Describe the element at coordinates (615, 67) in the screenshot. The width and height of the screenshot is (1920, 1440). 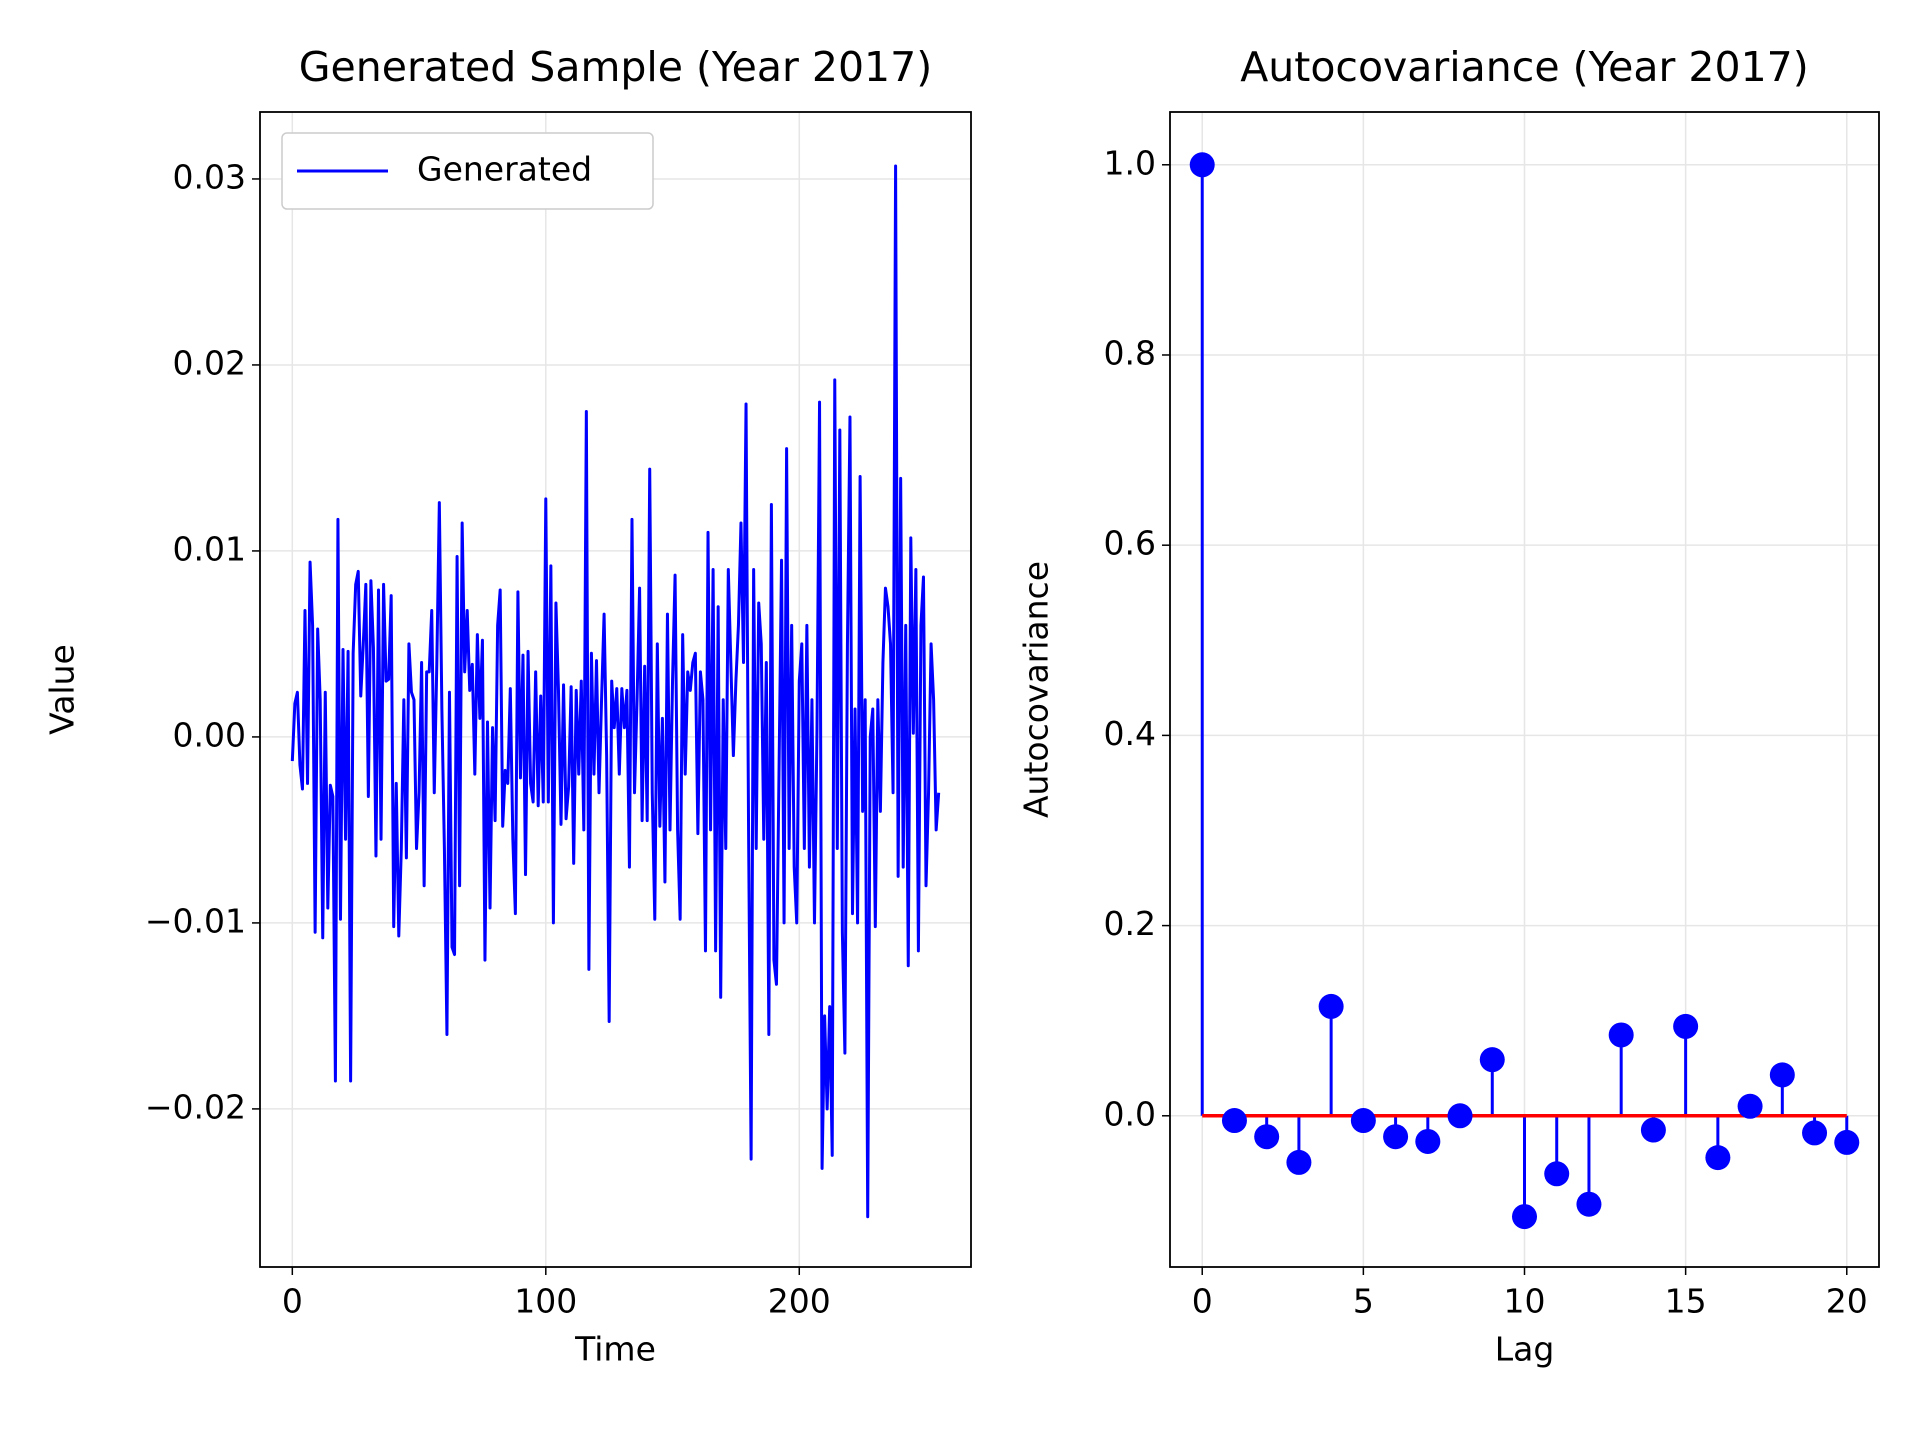
I see `chart-title: Generated Sample (Year 2017)` at that location.